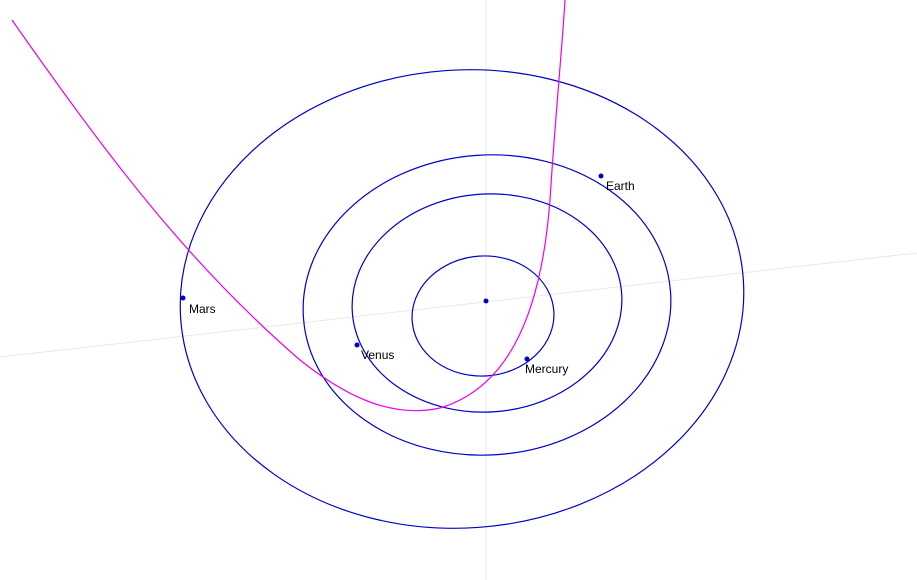 Image resolution: width=917 pixels, height=580 pixels. Describe the element at coordinates (377, 355) in the screenshot. I see `planet-label: Venus` at that location.